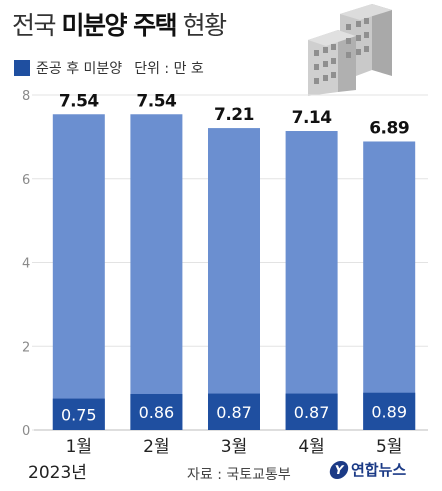 The height and width of the screenshot is (491, 442). What do you see at coordinates (389, 447) in the screenshot?
I see `x-category-label: 5월` at bounding box center [389, 447].